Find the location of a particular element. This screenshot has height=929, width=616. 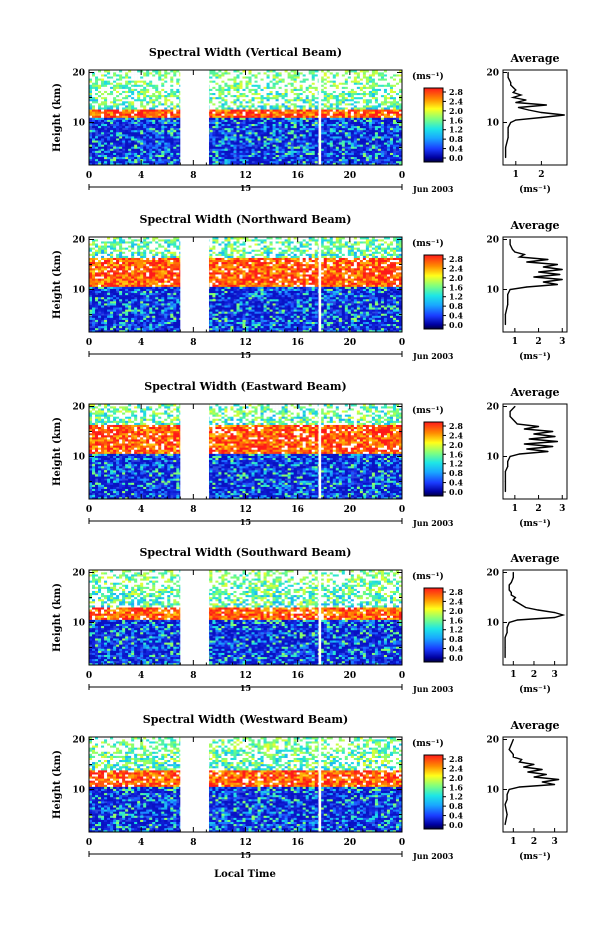

average-y-tick-label: 20 is located at coordinates (492, 574).